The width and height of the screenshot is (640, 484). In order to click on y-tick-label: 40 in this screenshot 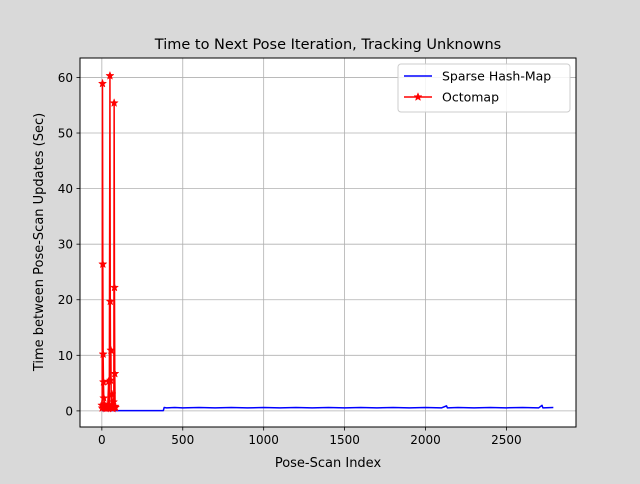, I will do `click(65, 189)`.